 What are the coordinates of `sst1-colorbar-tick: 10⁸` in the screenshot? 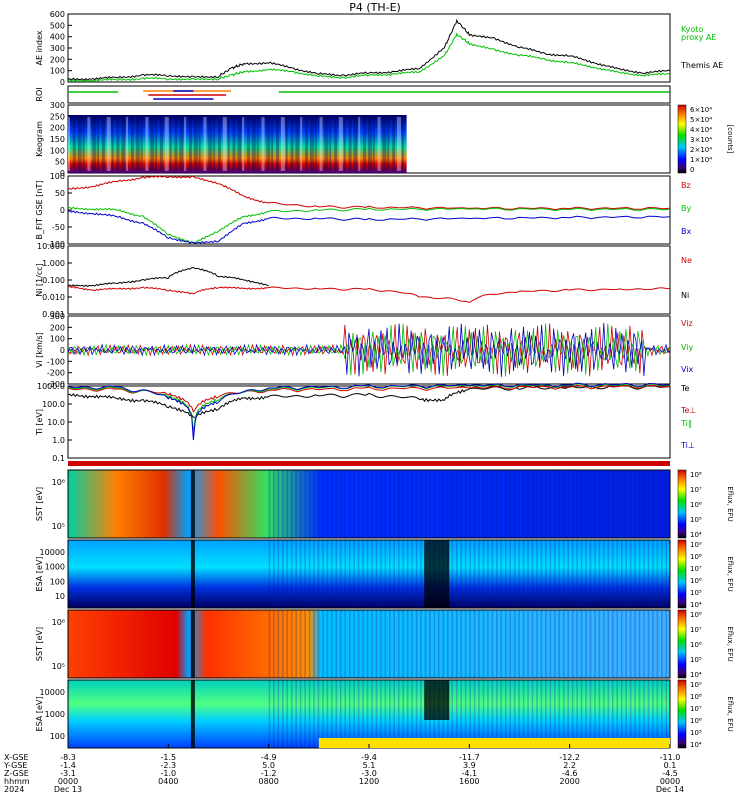 It's located at (696, 475).